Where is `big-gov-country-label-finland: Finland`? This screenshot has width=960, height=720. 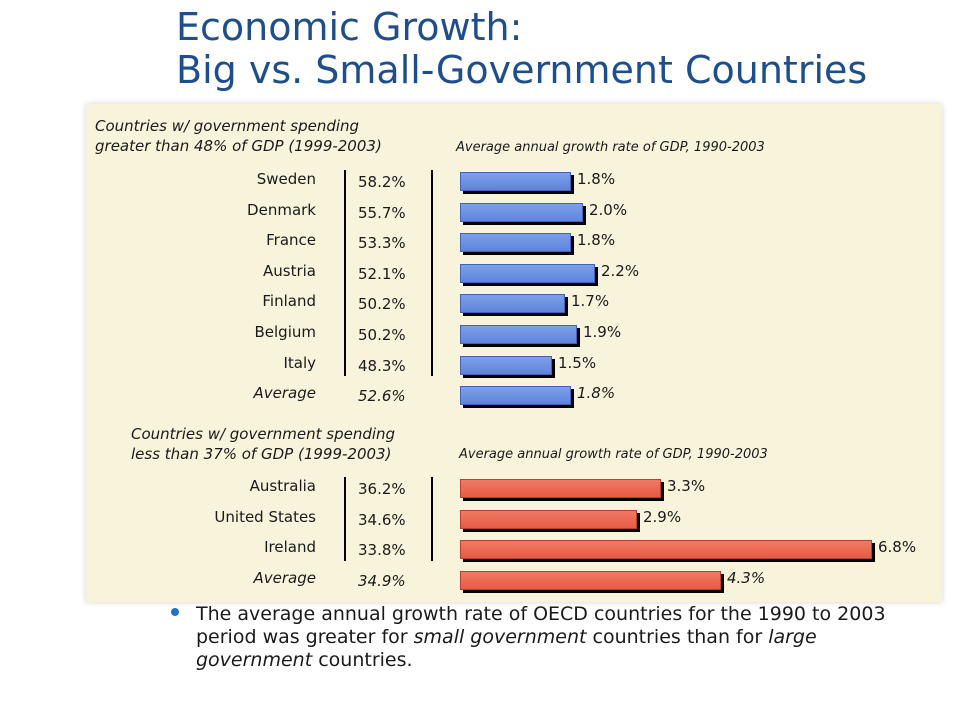
big-gov-country-label-finland: Finland is located at coordinates (289, 301).